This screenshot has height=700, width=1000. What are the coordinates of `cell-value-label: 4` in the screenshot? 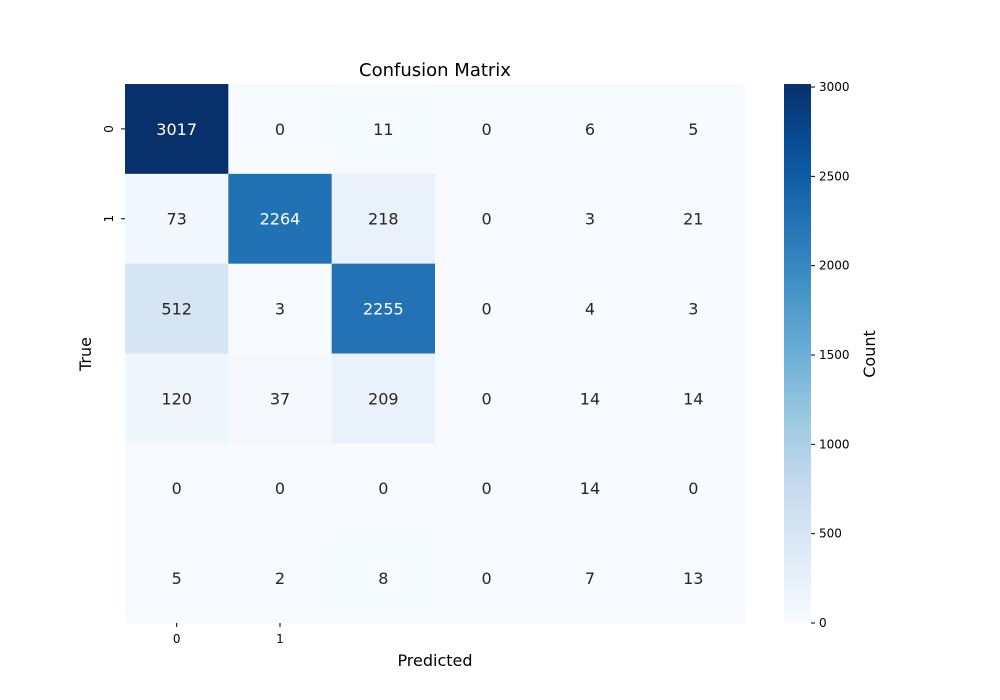 It's located at (590, 309).